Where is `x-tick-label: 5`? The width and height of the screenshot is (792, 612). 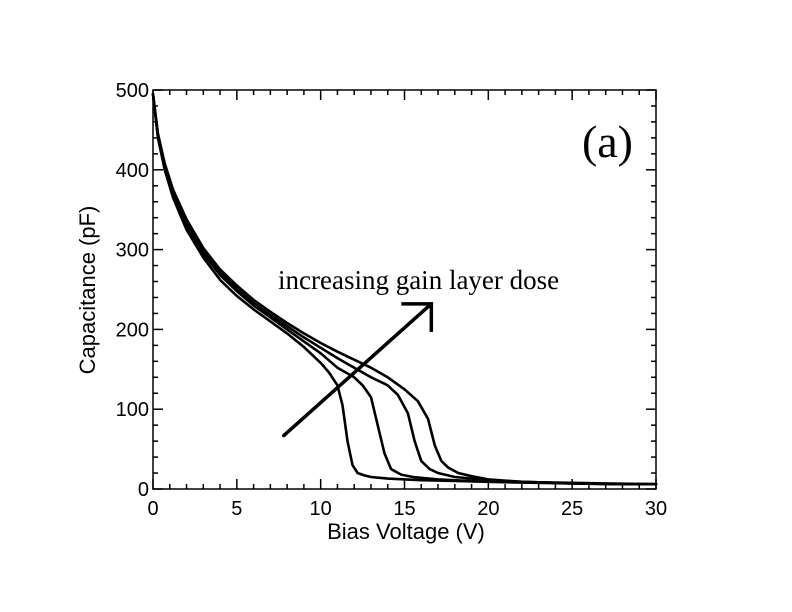
x-tick-label: 5 is located at coordinates (236, 509).